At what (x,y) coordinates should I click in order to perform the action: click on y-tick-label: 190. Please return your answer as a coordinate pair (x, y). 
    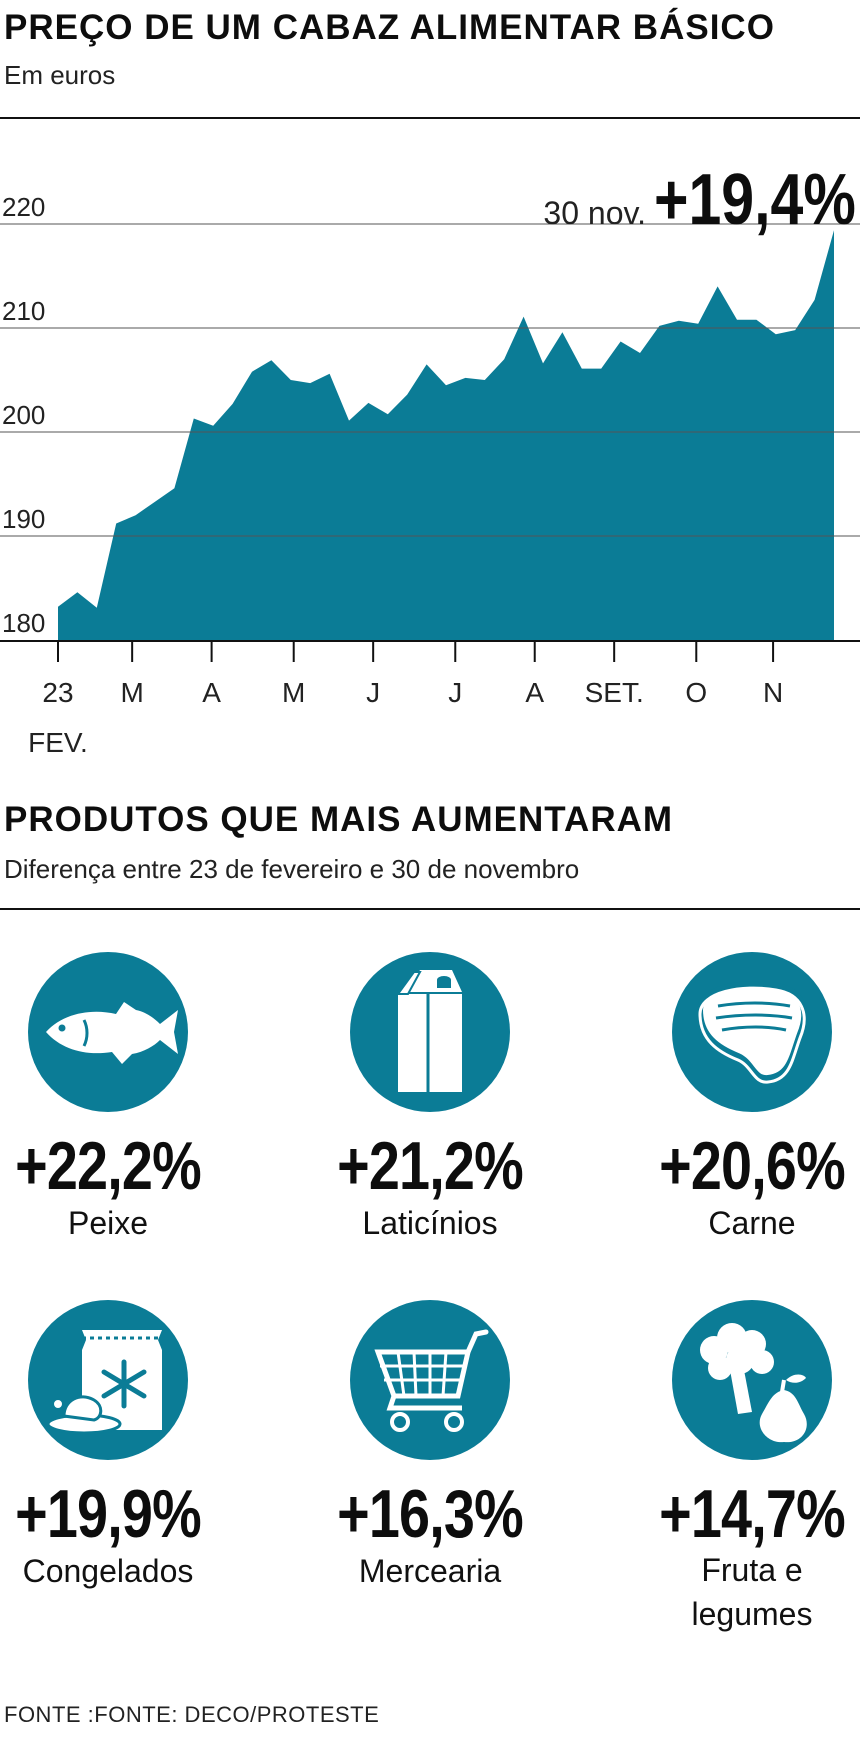
    Looking at the image, I should click on (23, 519).